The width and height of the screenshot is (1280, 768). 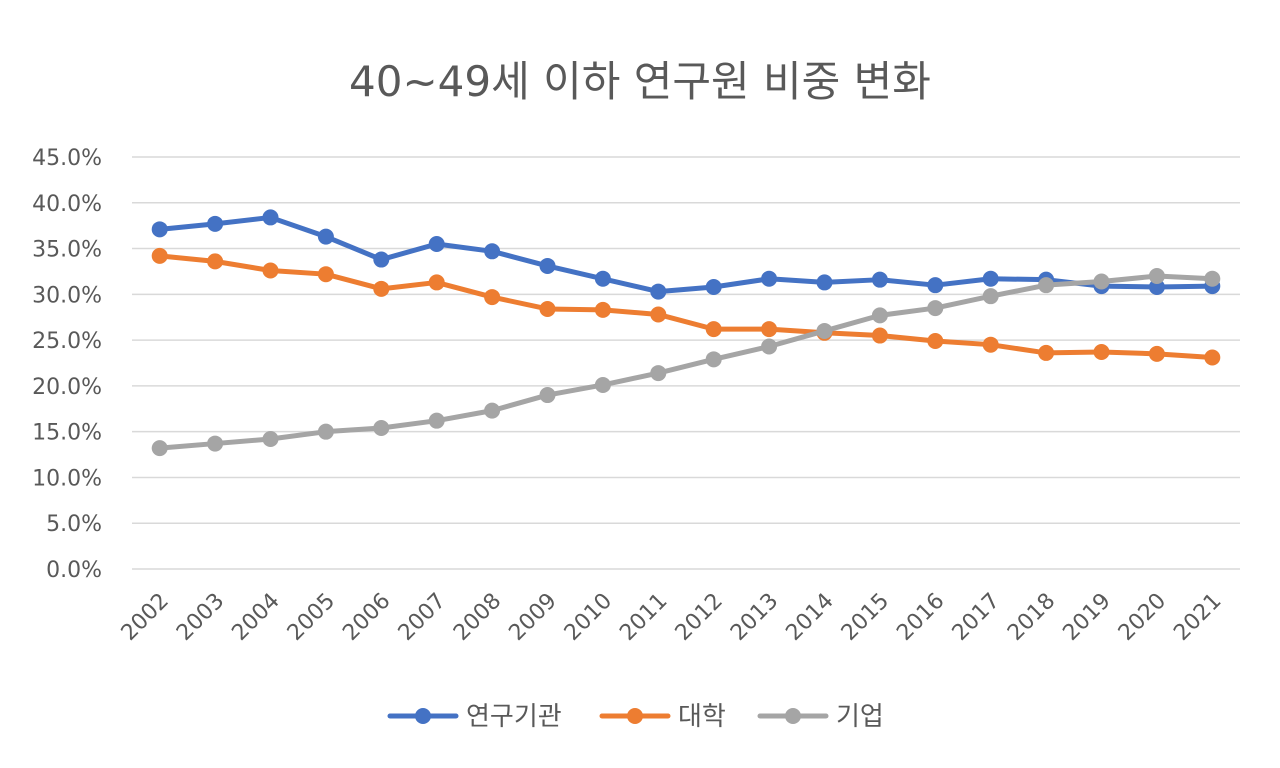 What do you see at coordinates (532, 617) in the screenshot?
I see `x-tick-label: 2009` at bounding box center [532, 617].